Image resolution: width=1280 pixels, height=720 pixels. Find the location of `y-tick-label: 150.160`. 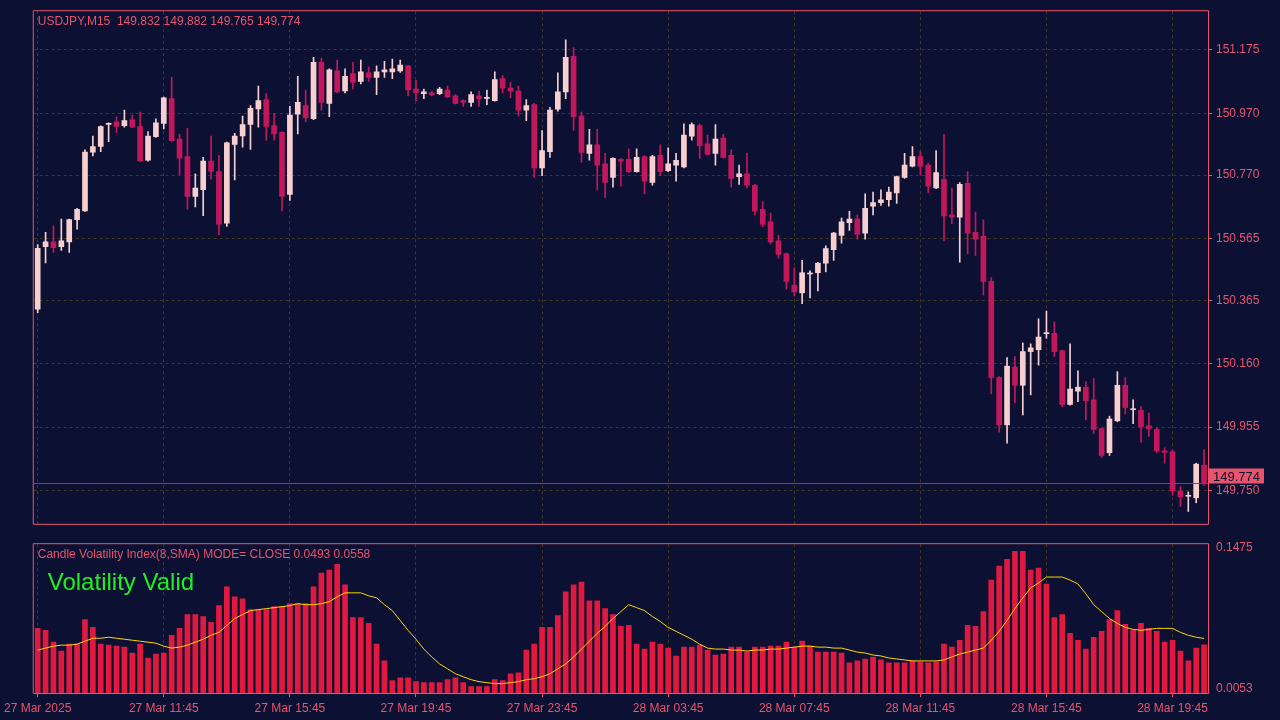

y-tick-label: 150.160 is located at coordinates (1238, 362).